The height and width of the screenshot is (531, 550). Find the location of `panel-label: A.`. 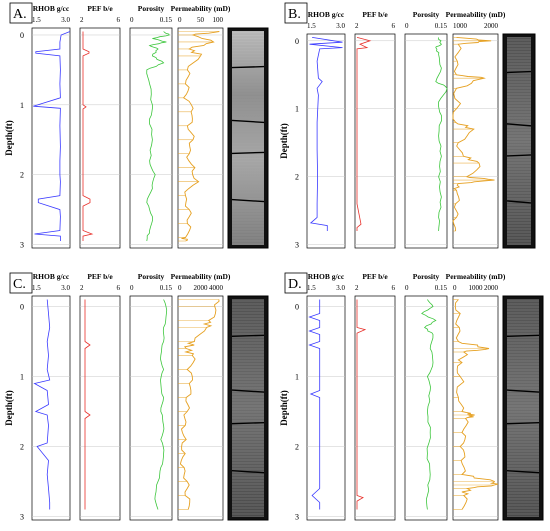

panel-label: A. is located at coordinates (20, 14).